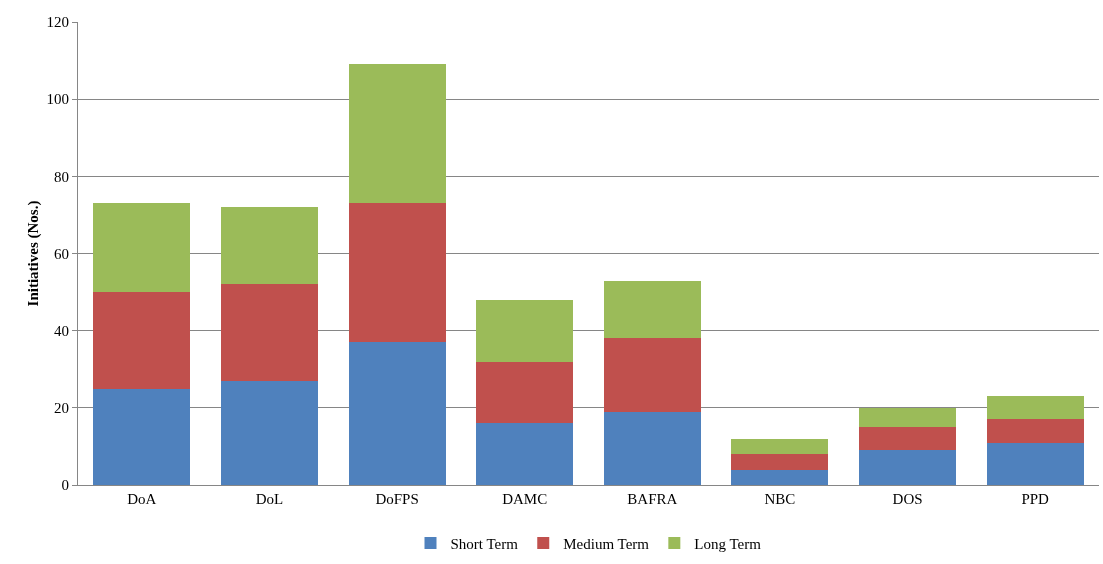 This screenshot has width=1103, height=564. What do you see at coordinates (57, 99) in the screenshot?
I see `y-tick-label: 100` at bounding box center [57, 99].